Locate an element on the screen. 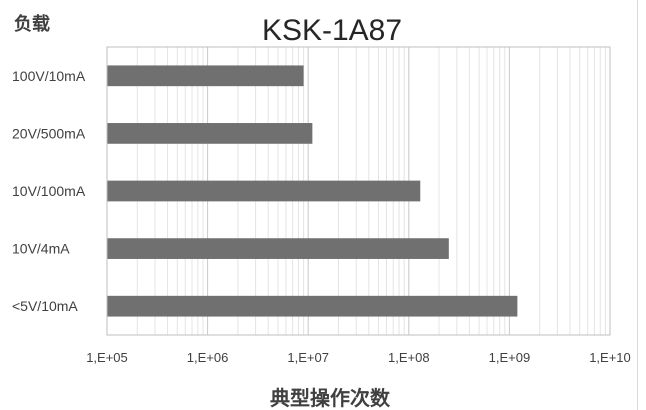 The width and height of the screenshot is (646, 410). x-tick-labels: 1,E+05 1,E+06 1,E+07 1,E+08 1,E+09 1,E+10 is located at coordinates (358, 357).